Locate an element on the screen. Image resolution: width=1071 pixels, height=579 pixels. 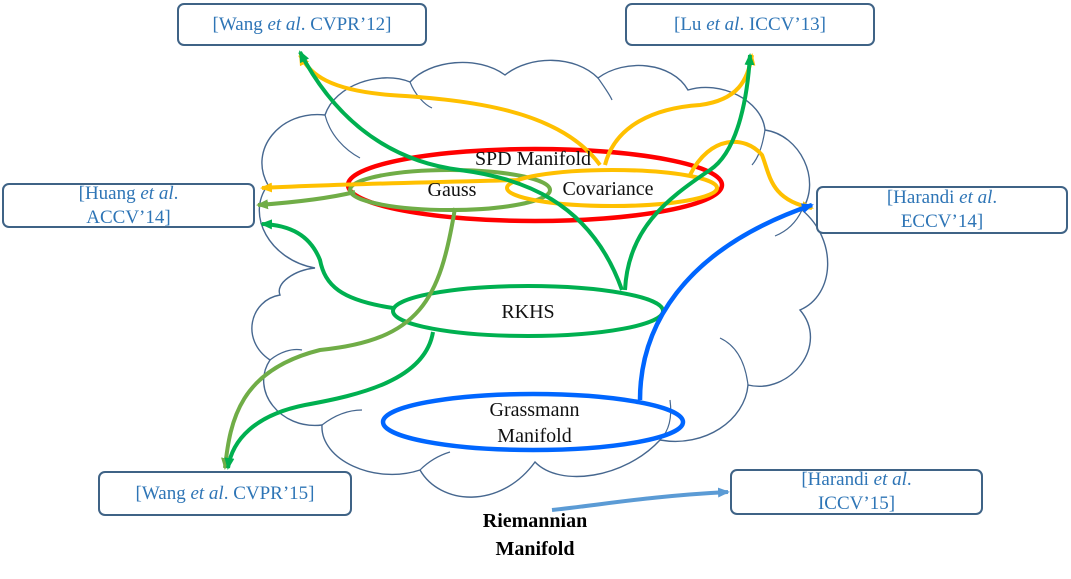
reference-harandi-iccv15: [Harandi et al. ICCV’15] is located at coordinates (856, 492).